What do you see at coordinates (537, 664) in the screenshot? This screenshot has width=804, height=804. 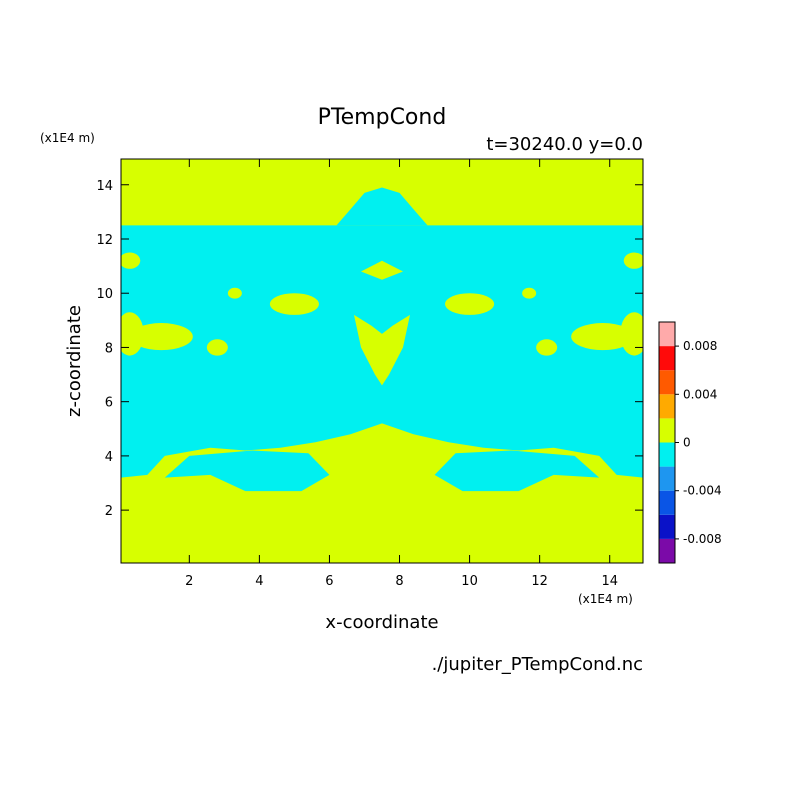 I see `source-file-label: ./jupiter_PTempCond.nc` at bounding box center [537, 664].